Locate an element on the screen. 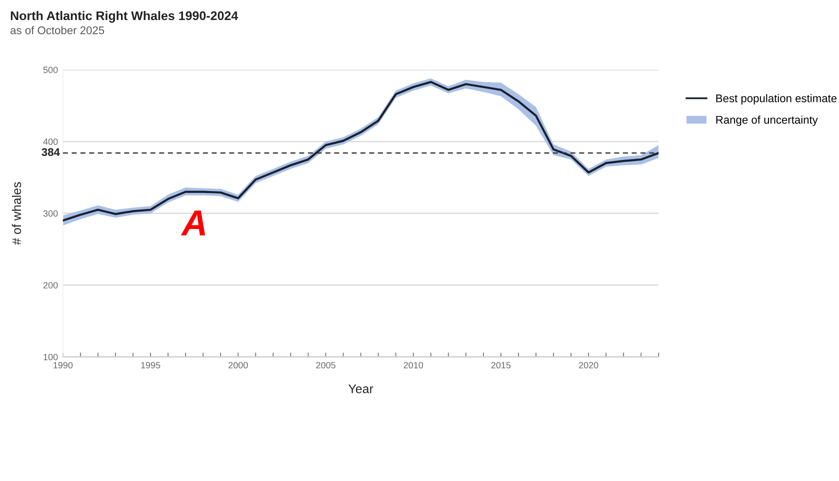  y-tick-label: 400 is located at coordinates (50, 141).